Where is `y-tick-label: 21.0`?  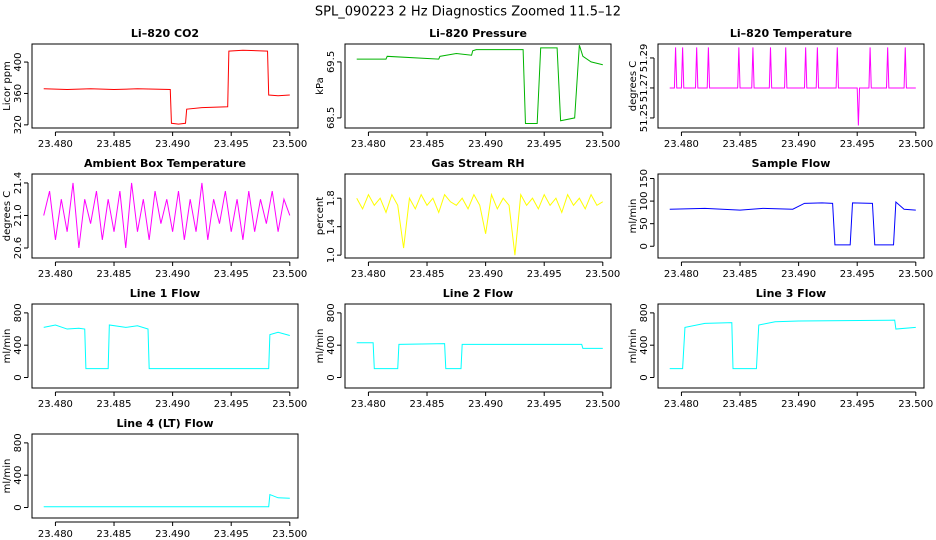 y-tick-label: 21.0 is located at coordinates (18, 215).